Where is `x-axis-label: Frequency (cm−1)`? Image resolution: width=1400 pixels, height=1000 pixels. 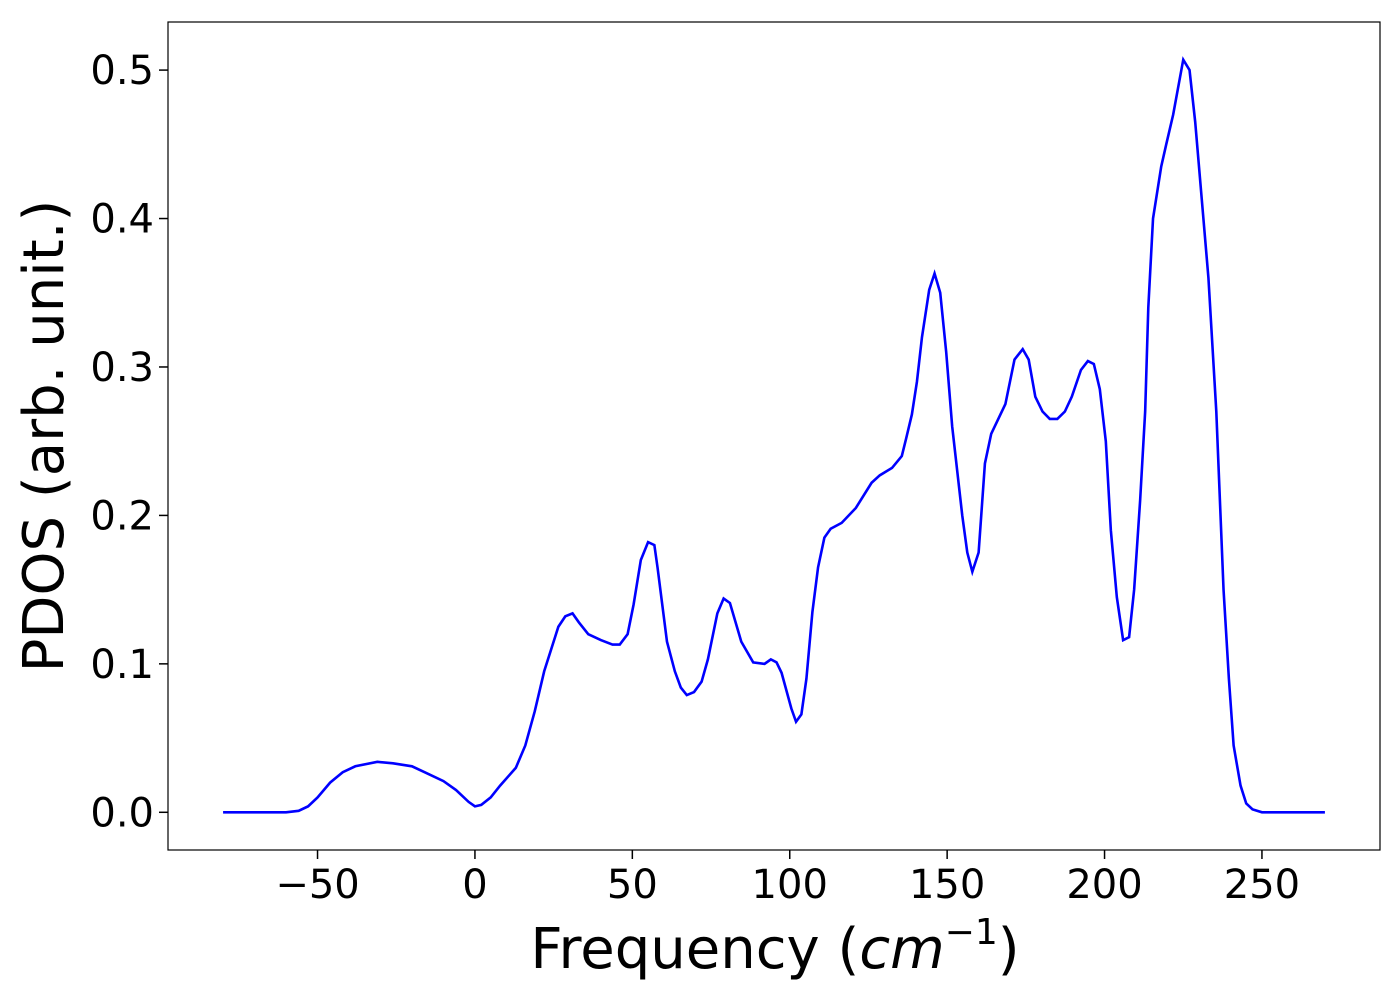
x-axis-label: Frequency (cm−1) is located at coordinates (774, 947).